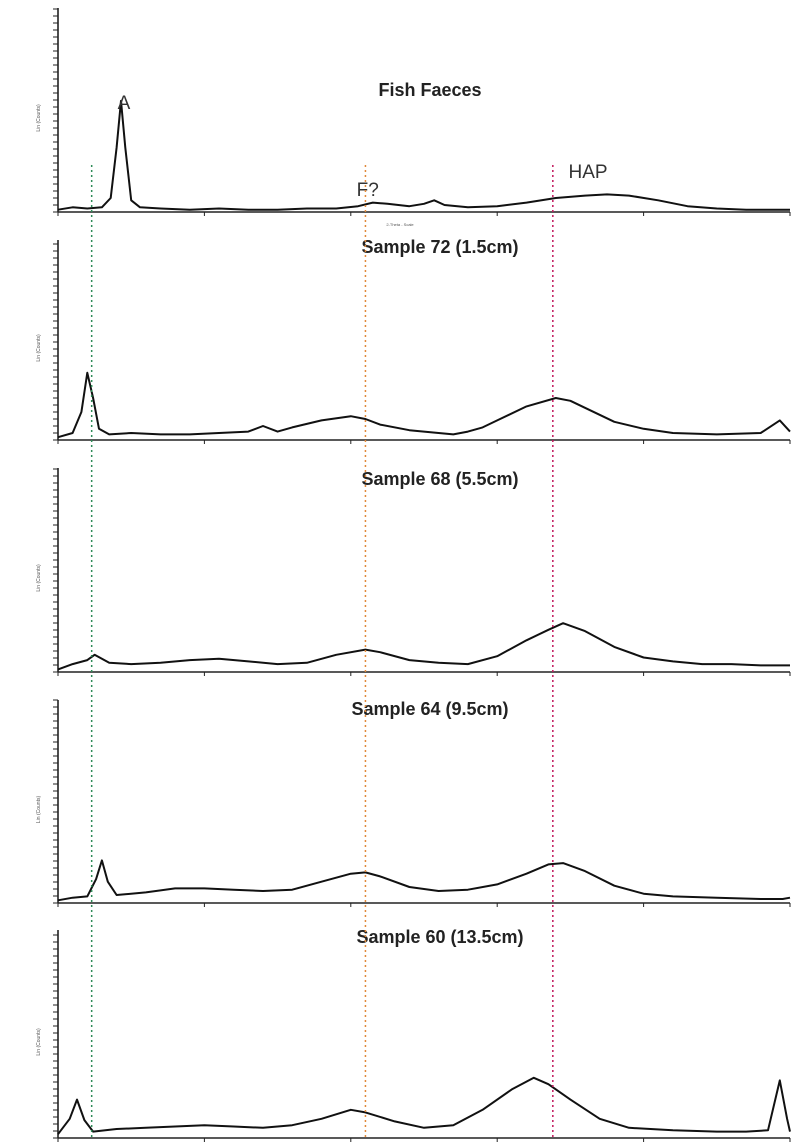 This screenshot has height=1147, width=793. I want to click on panel-title: Sample 60 (13.5cm), so click(439, 937).